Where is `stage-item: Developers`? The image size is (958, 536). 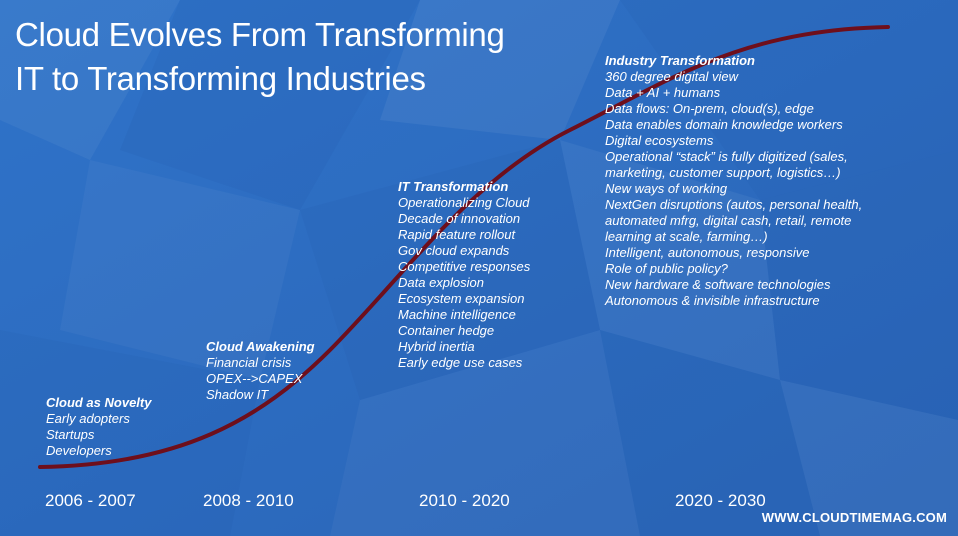 stage-item: Developers is located at coordinates (79, 450).